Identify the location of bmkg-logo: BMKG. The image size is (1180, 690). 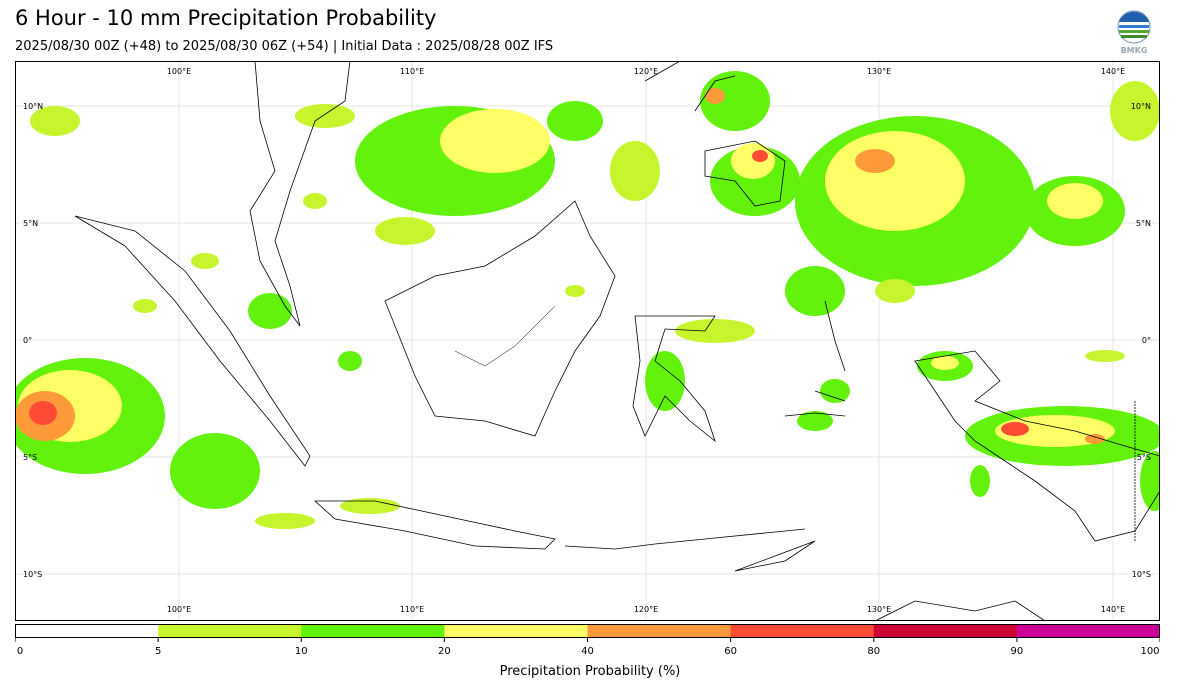
(1134, 32).